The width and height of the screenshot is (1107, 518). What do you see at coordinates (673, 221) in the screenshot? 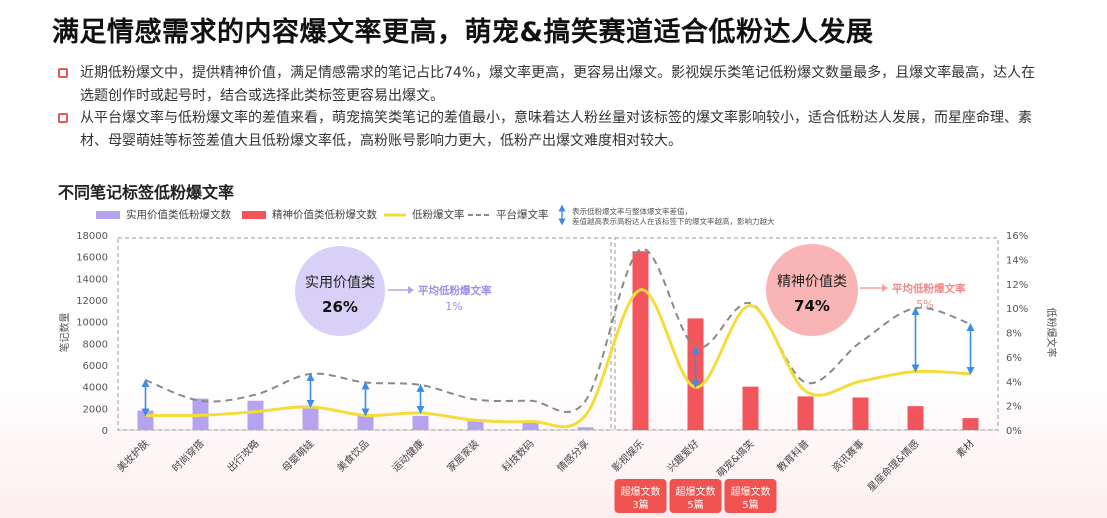
I see `legend-note-line2: 差值越高表示高粉达人在该标签下的爆文率越高，影响力越大` at bounding box center [673, 221].